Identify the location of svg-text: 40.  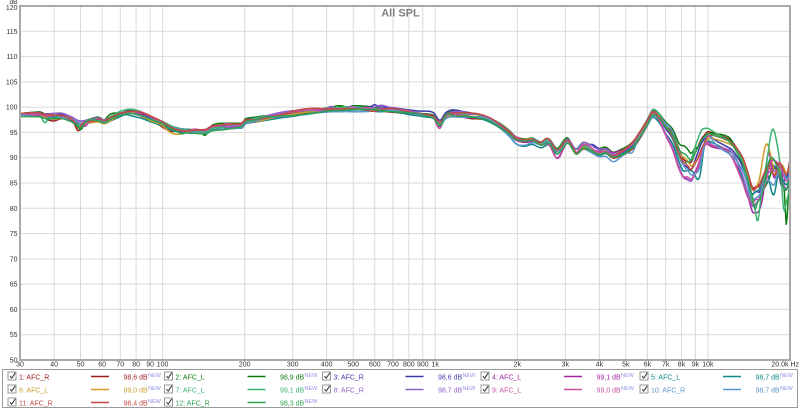
(54, 365).